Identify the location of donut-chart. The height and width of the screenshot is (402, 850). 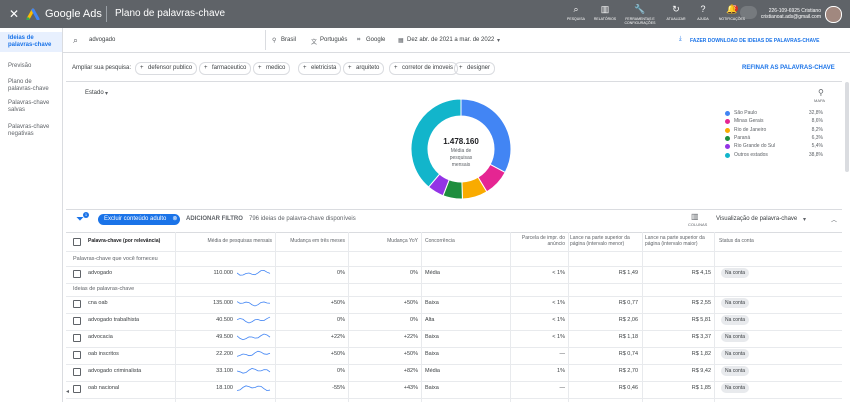
(461, 149).